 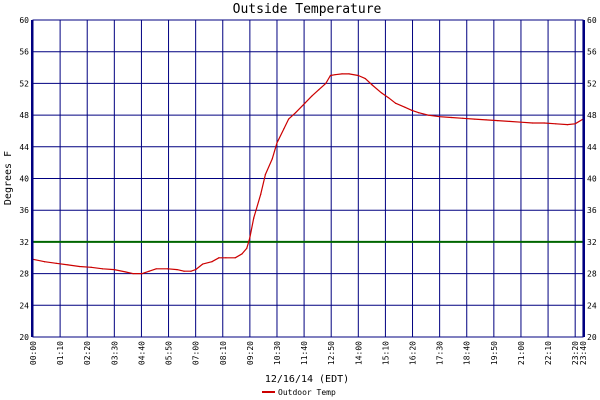 I want to click on x-tick-label-17: 19:50, so click(x=494, y=353).